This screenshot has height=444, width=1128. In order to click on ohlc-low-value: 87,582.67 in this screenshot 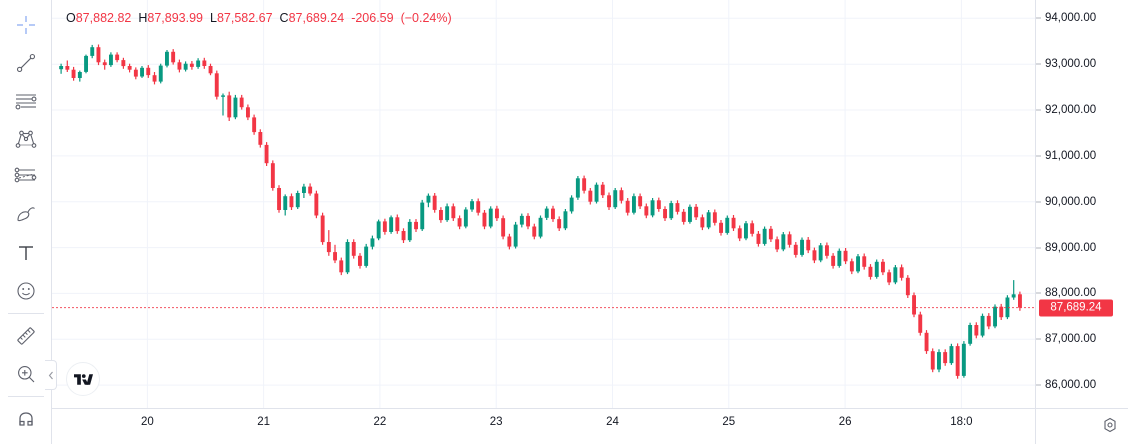, I will do `click(244, 18)`.